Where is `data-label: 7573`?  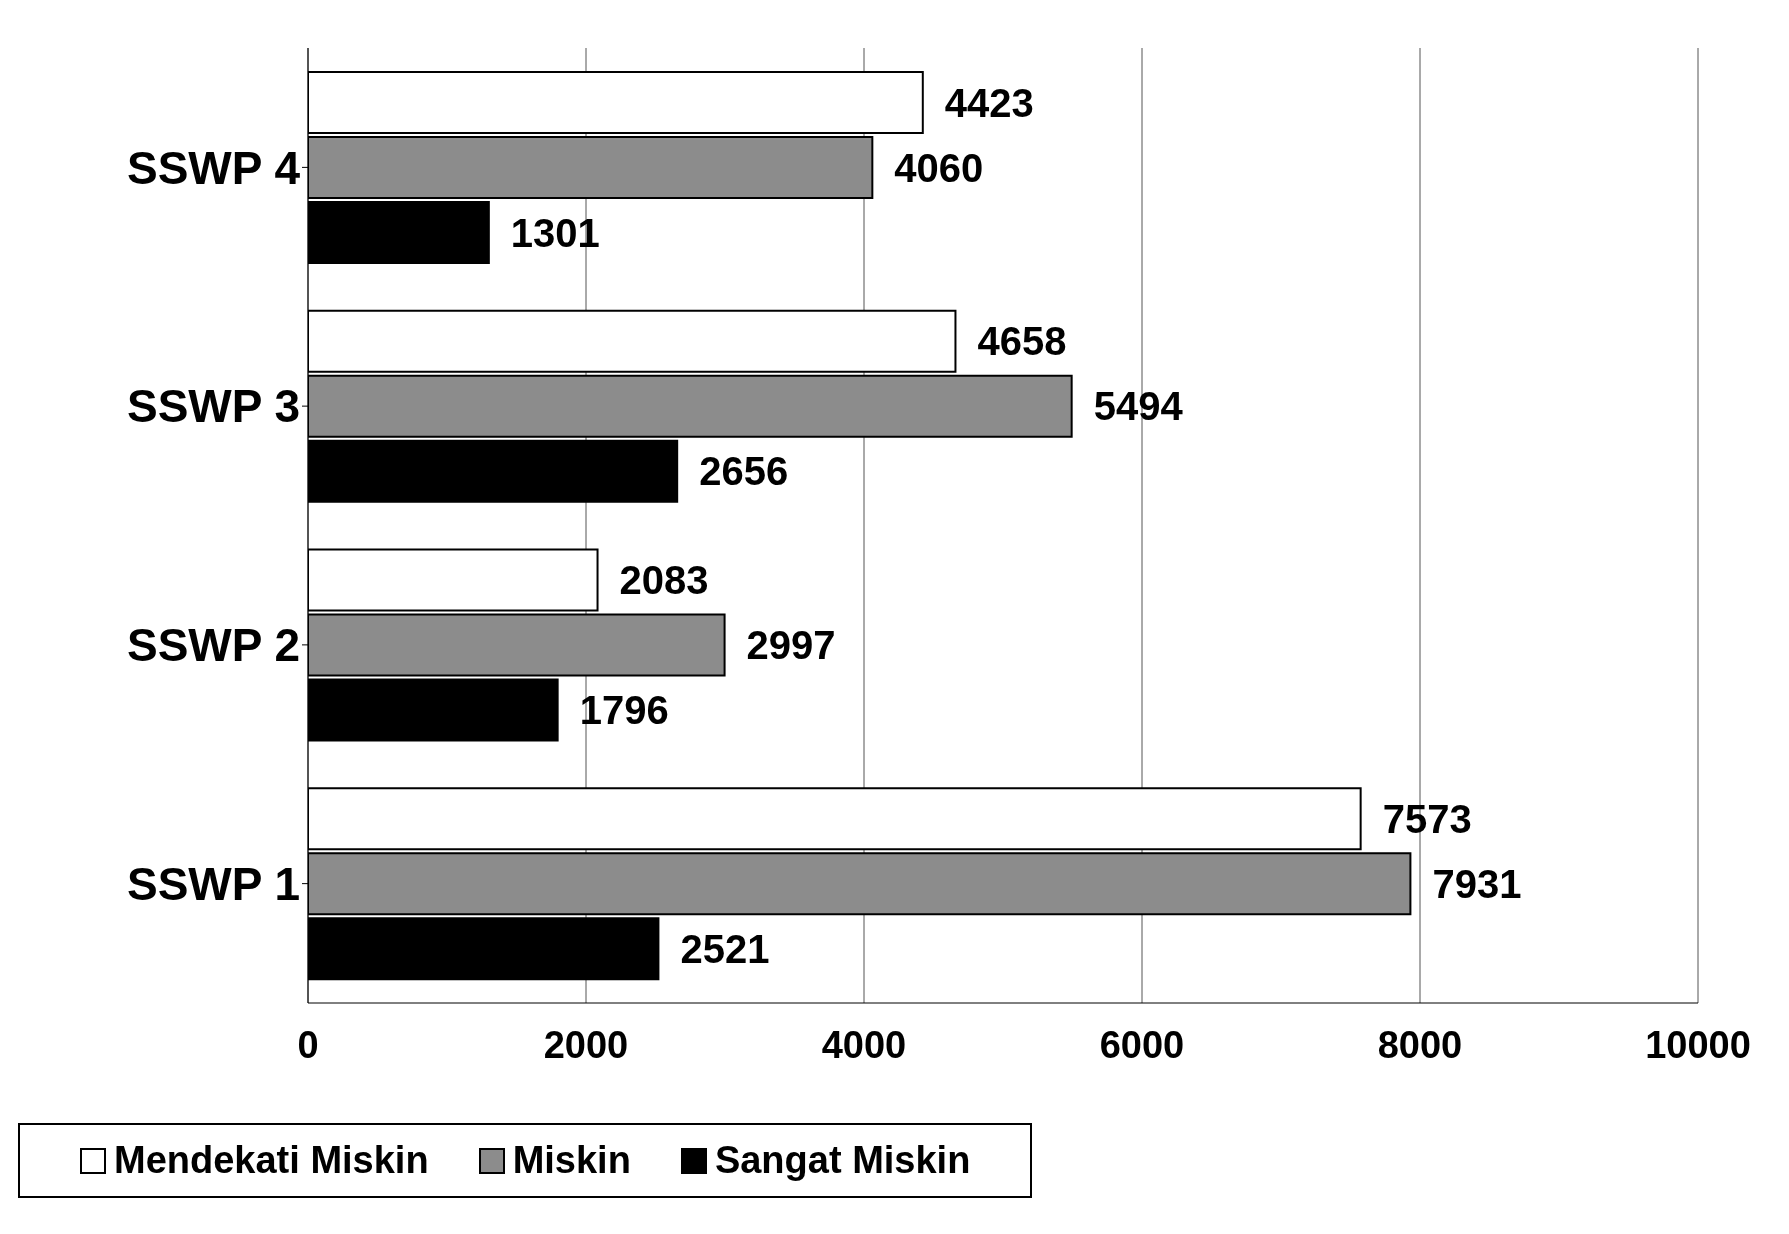
data-label: 7573 is located at coordinates (1427, 818).